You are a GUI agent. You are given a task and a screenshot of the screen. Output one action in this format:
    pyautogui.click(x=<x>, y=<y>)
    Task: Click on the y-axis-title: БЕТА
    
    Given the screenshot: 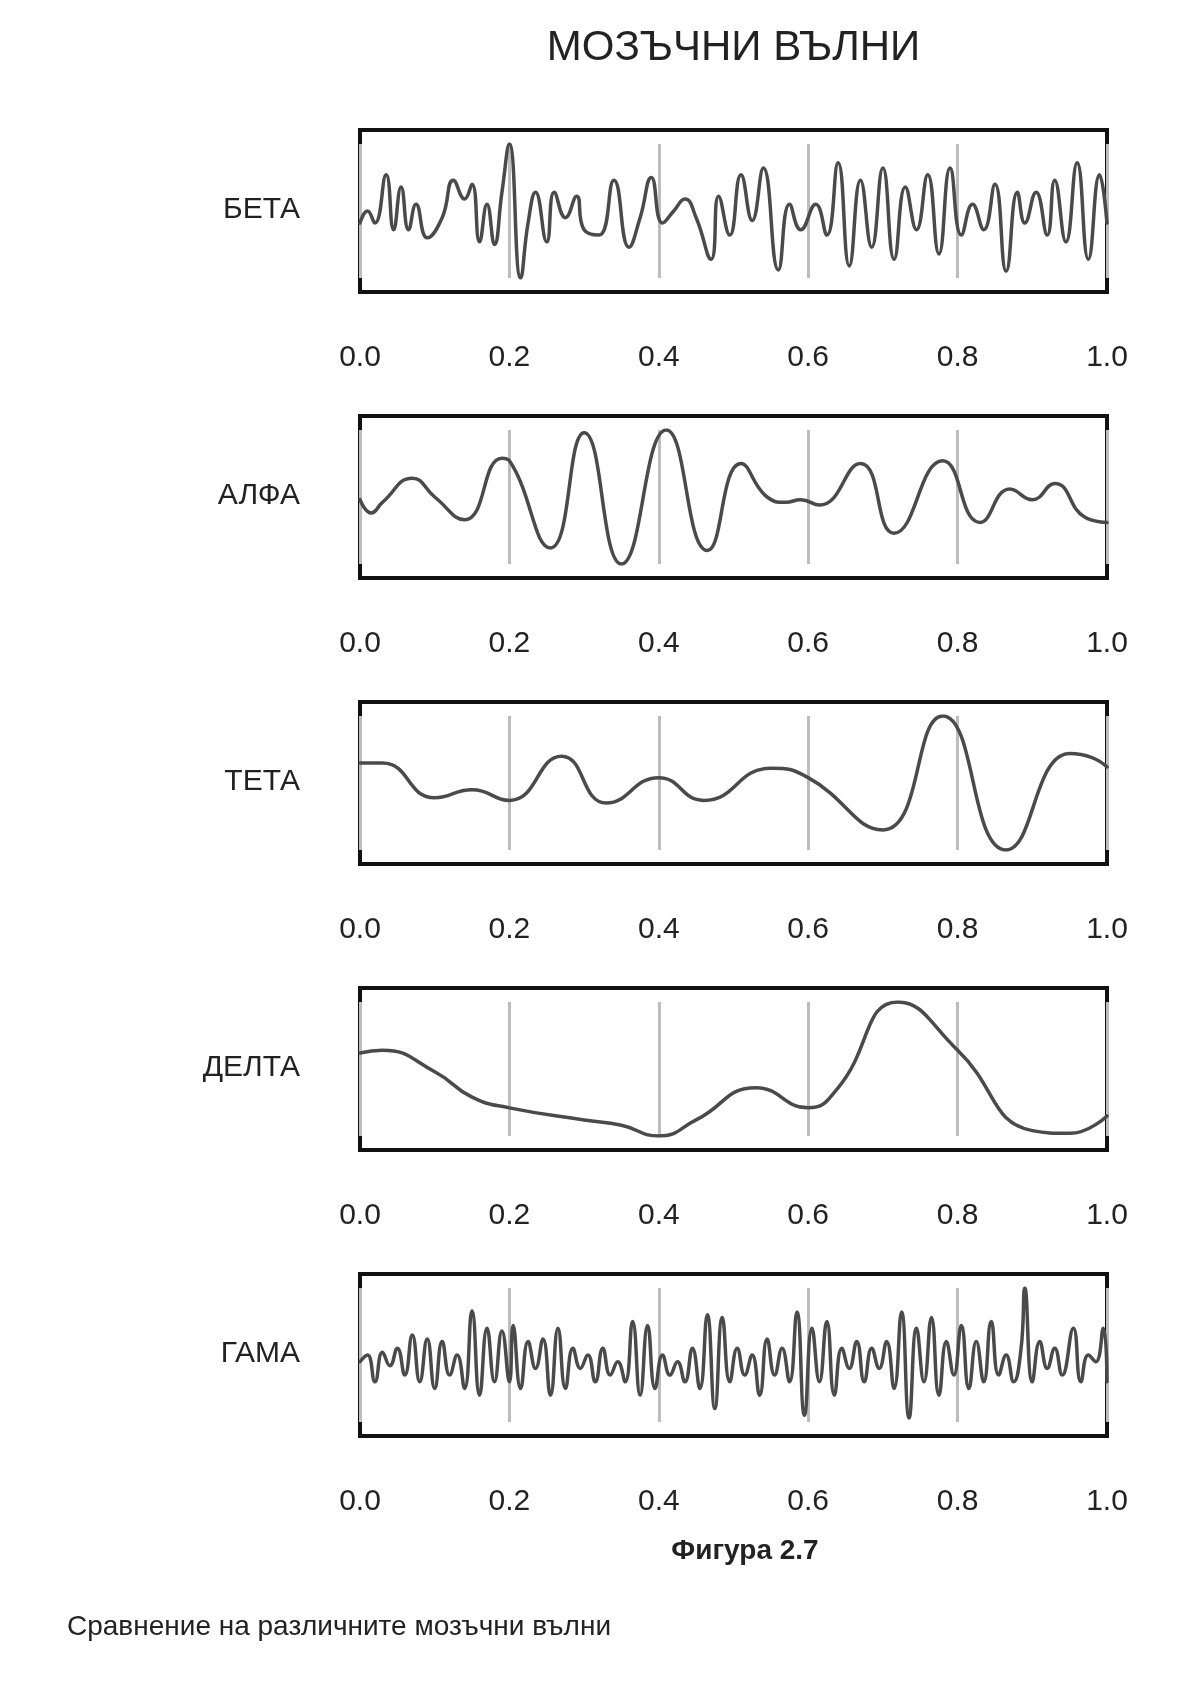 What is the action you would take?
    pyautogui.click(x=261, y=207)
    